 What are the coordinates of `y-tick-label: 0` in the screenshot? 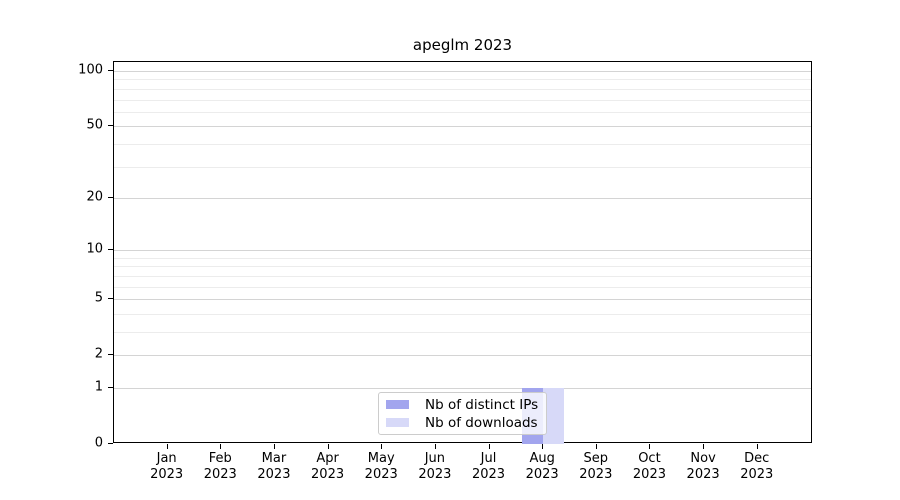 It's located at (98, 443).